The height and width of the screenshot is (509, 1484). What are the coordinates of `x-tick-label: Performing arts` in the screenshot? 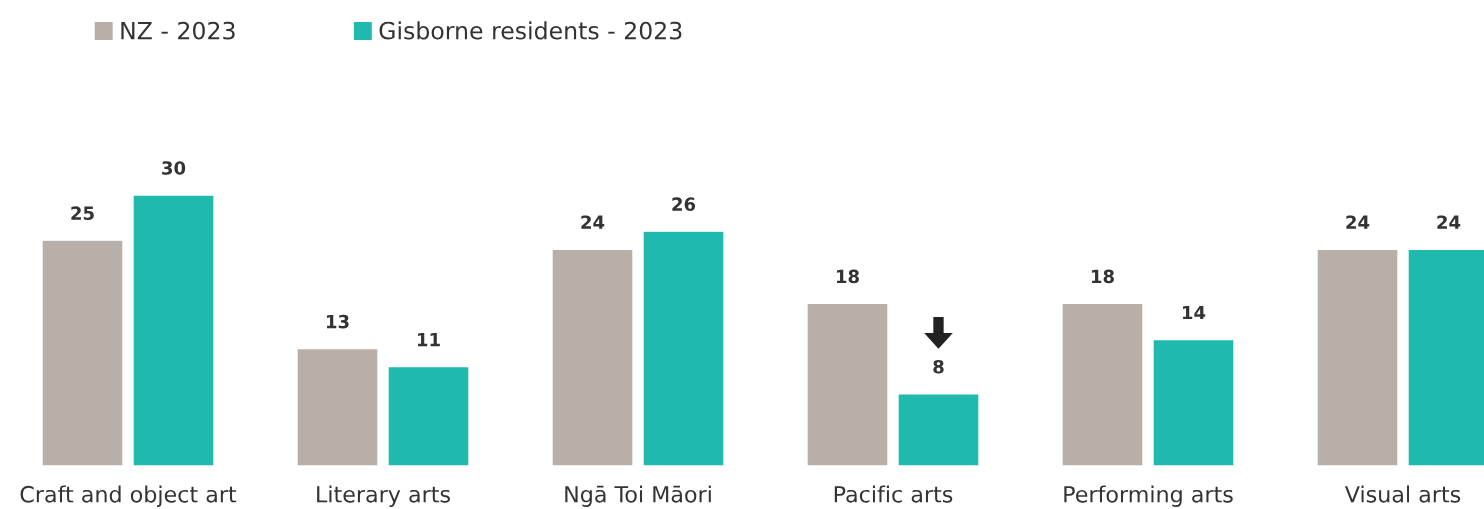 It's located at (1148, 496).